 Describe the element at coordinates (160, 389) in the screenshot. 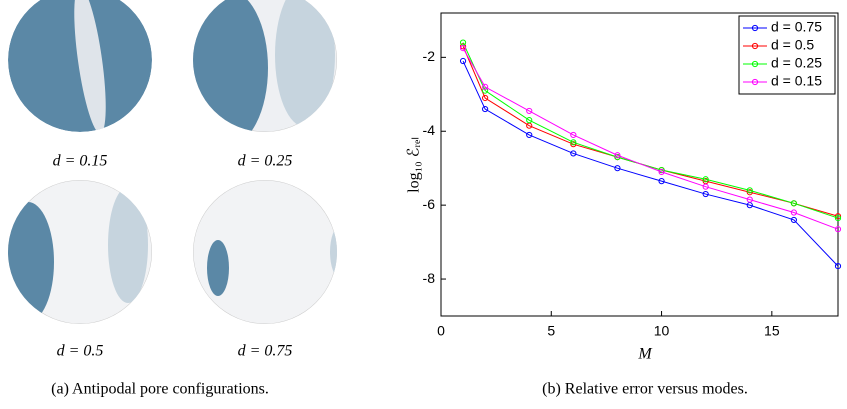

I see `caption: (a) Antipodal pore configurations.` at that location.